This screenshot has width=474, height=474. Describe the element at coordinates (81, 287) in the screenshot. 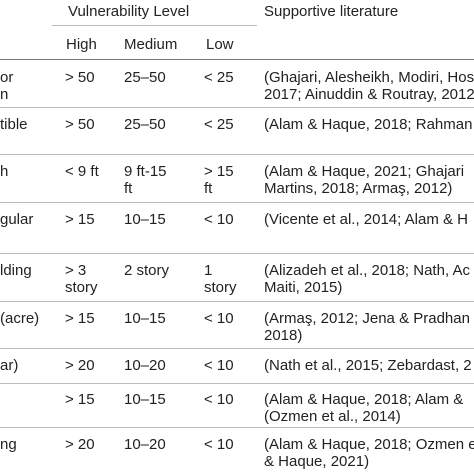

I see `high-cell-line: story` at that location.